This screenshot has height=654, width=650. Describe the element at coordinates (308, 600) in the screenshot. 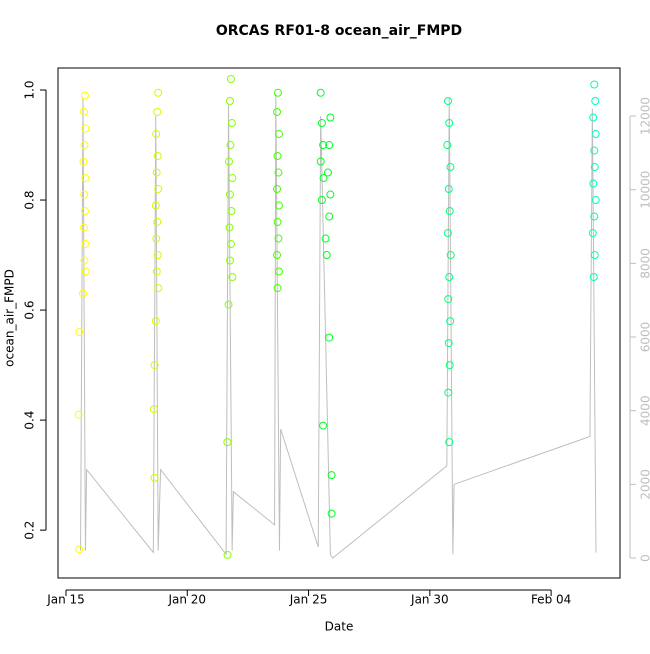

I see `x-tick-label: Jan 25` at that location.